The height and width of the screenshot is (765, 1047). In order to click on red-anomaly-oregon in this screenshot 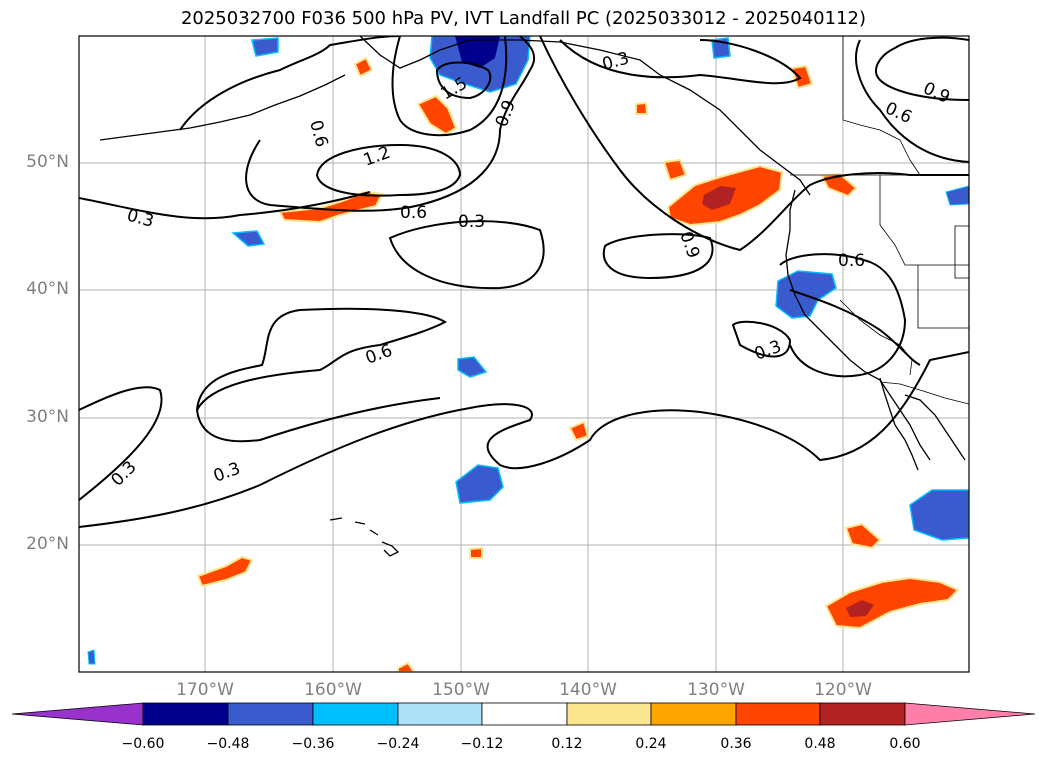, I will do `click(675, 170)`.